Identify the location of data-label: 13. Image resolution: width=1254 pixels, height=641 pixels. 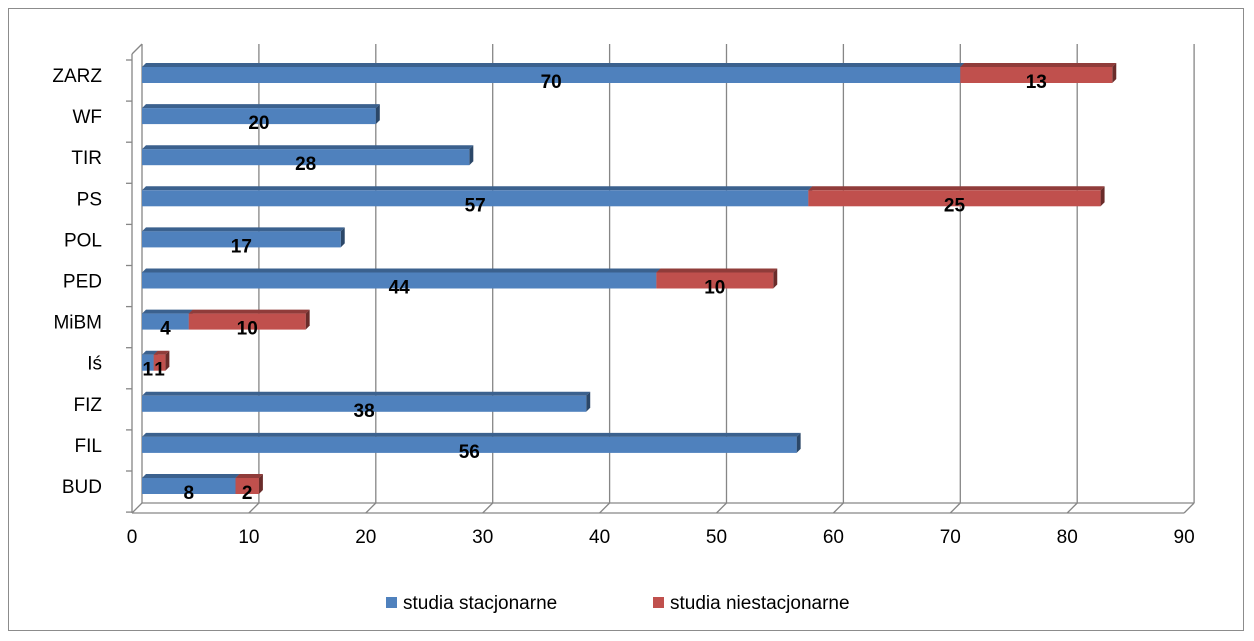
(1036, 82).